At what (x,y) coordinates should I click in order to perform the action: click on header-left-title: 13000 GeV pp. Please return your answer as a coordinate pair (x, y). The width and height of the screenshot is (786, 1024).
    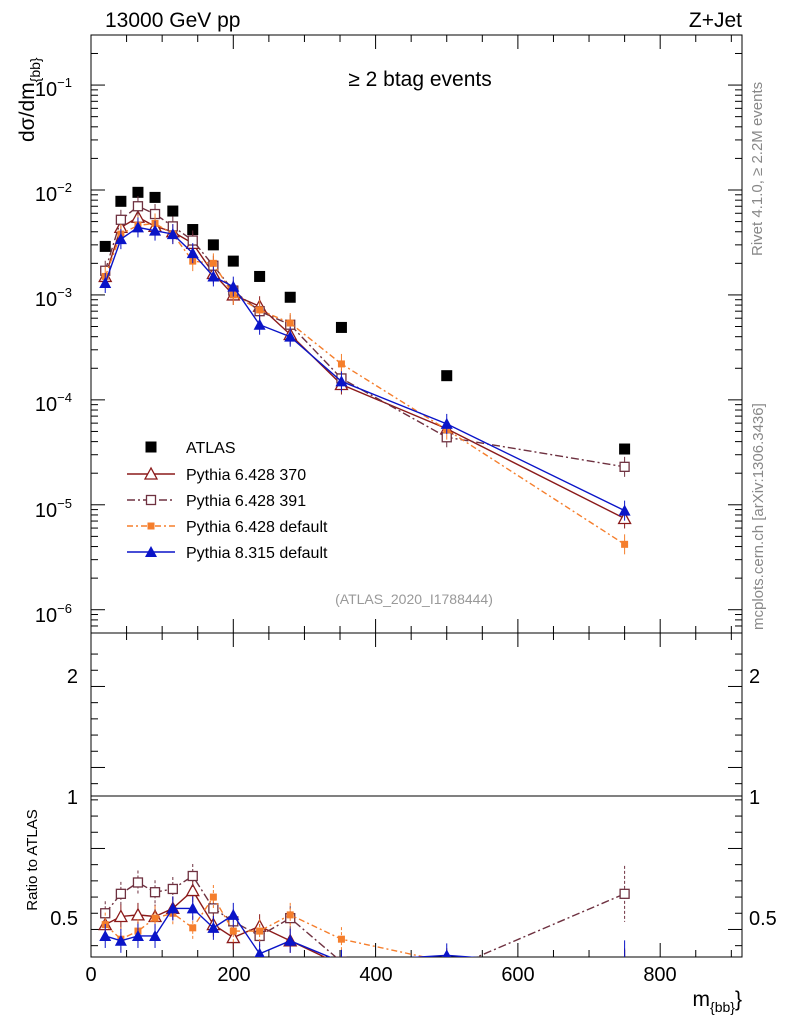
    Looking at the image, I should click on (172, 20).